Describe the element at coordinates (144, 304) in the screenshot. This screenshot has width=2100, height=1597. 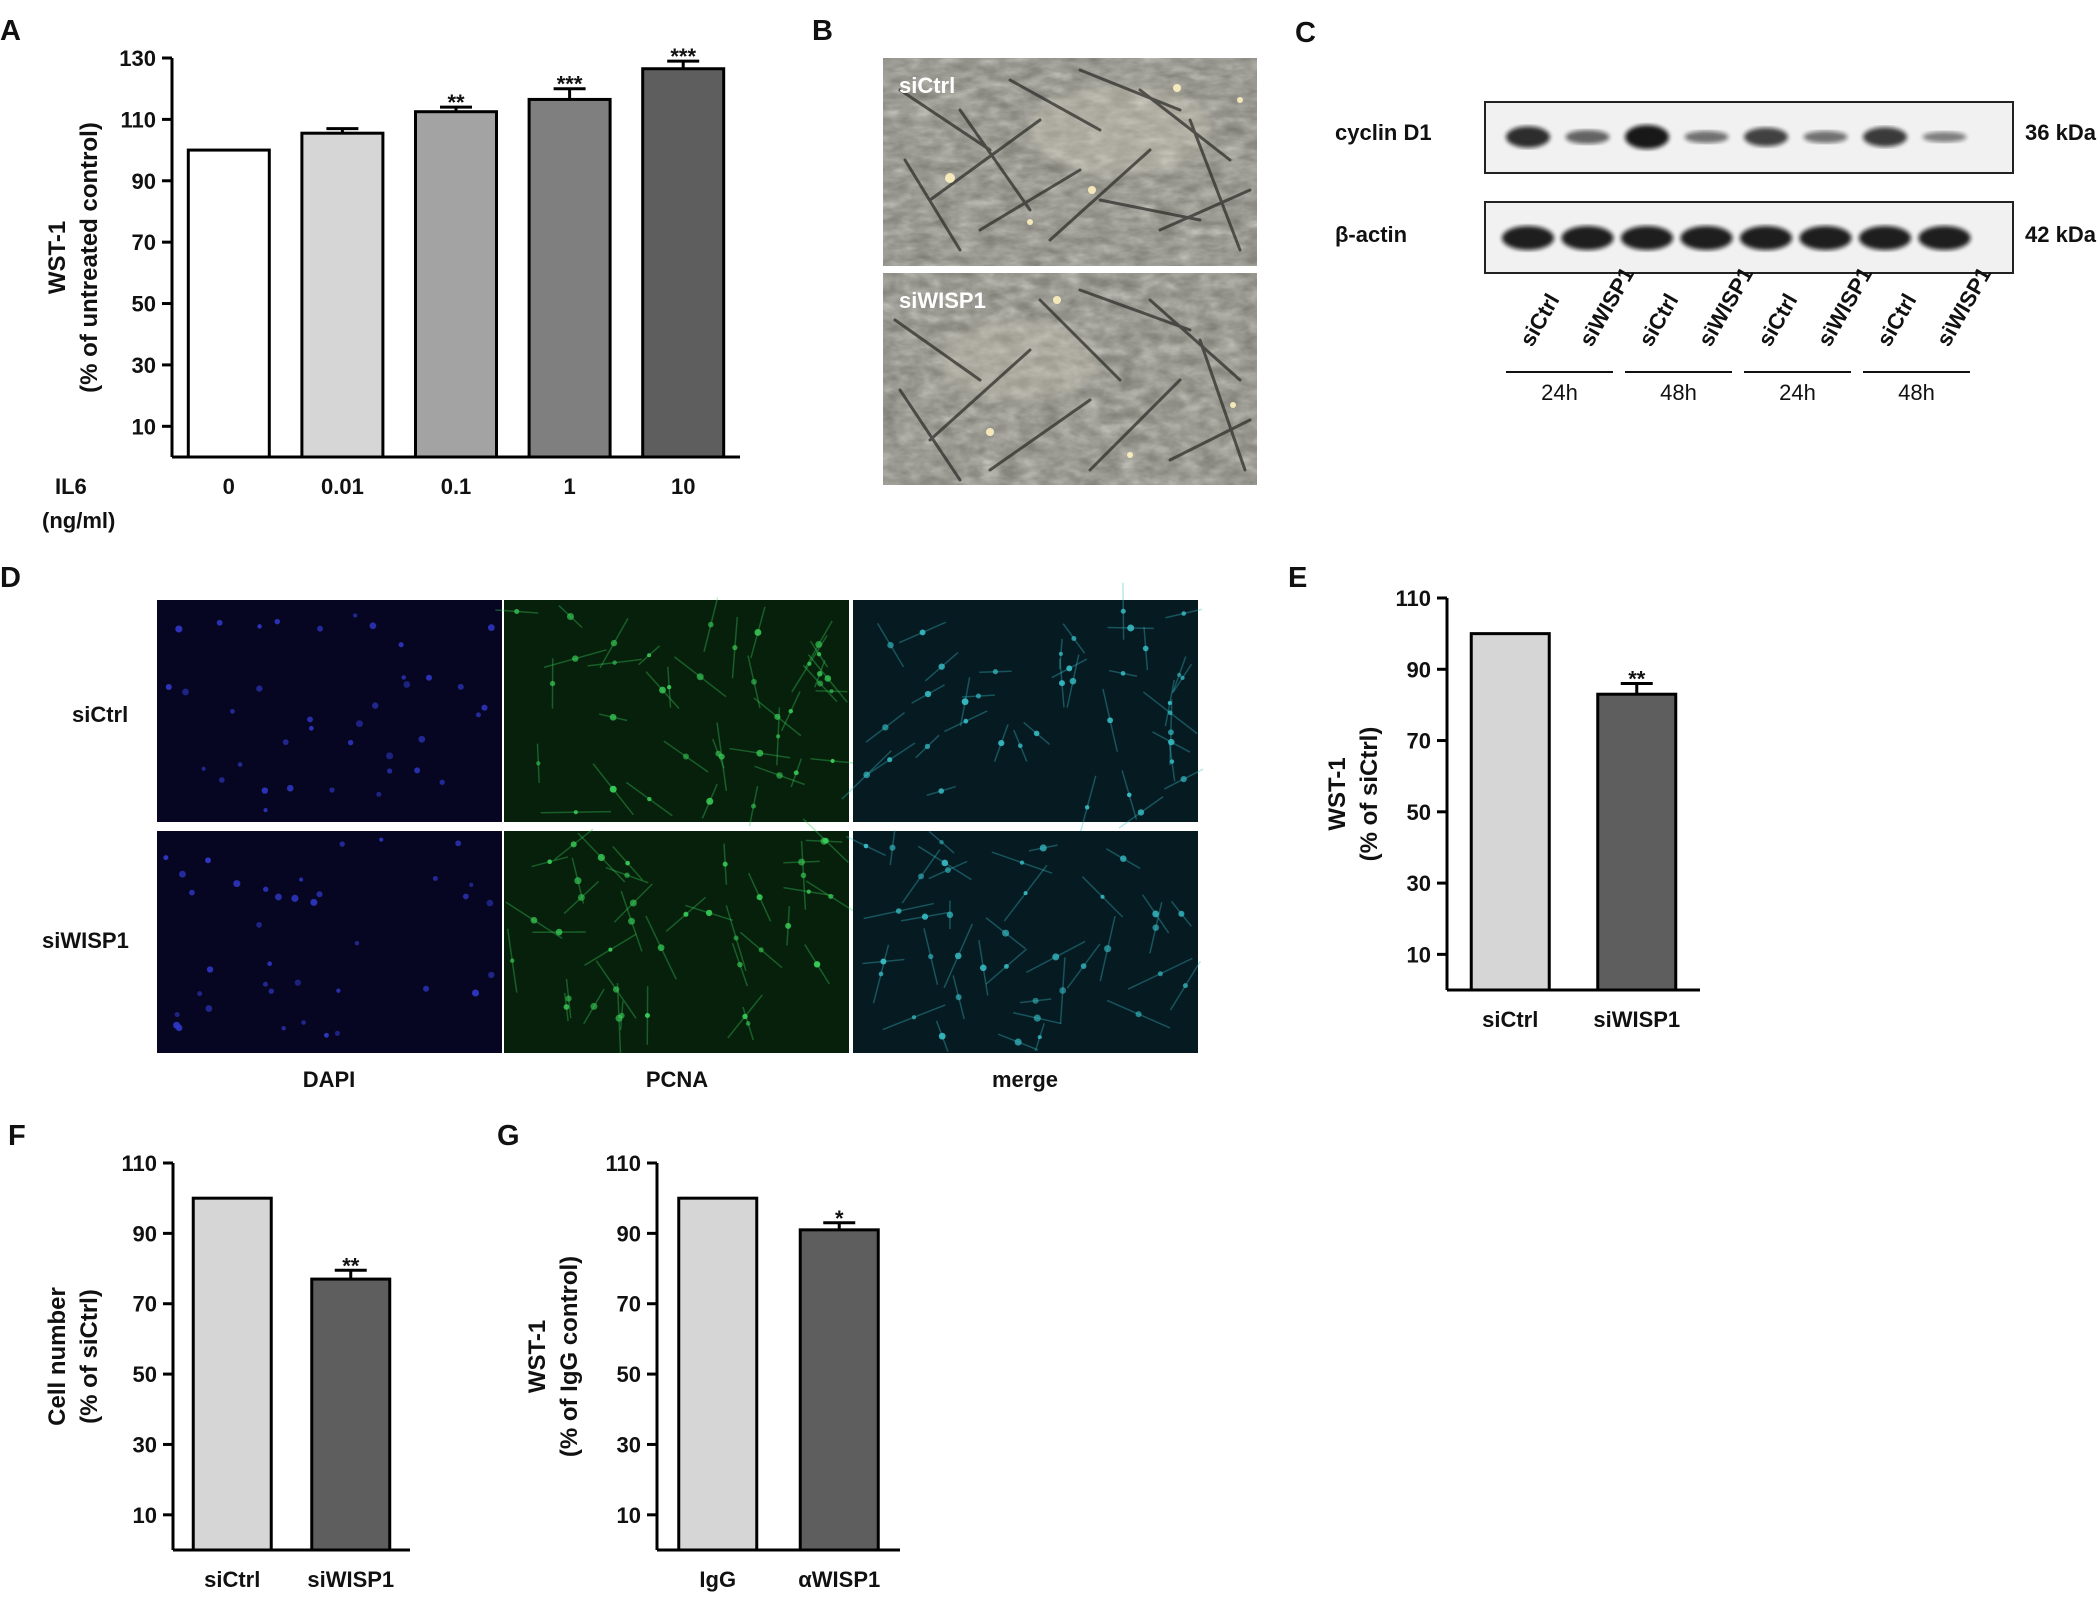
I see `y-tick-label: 50` at that location.